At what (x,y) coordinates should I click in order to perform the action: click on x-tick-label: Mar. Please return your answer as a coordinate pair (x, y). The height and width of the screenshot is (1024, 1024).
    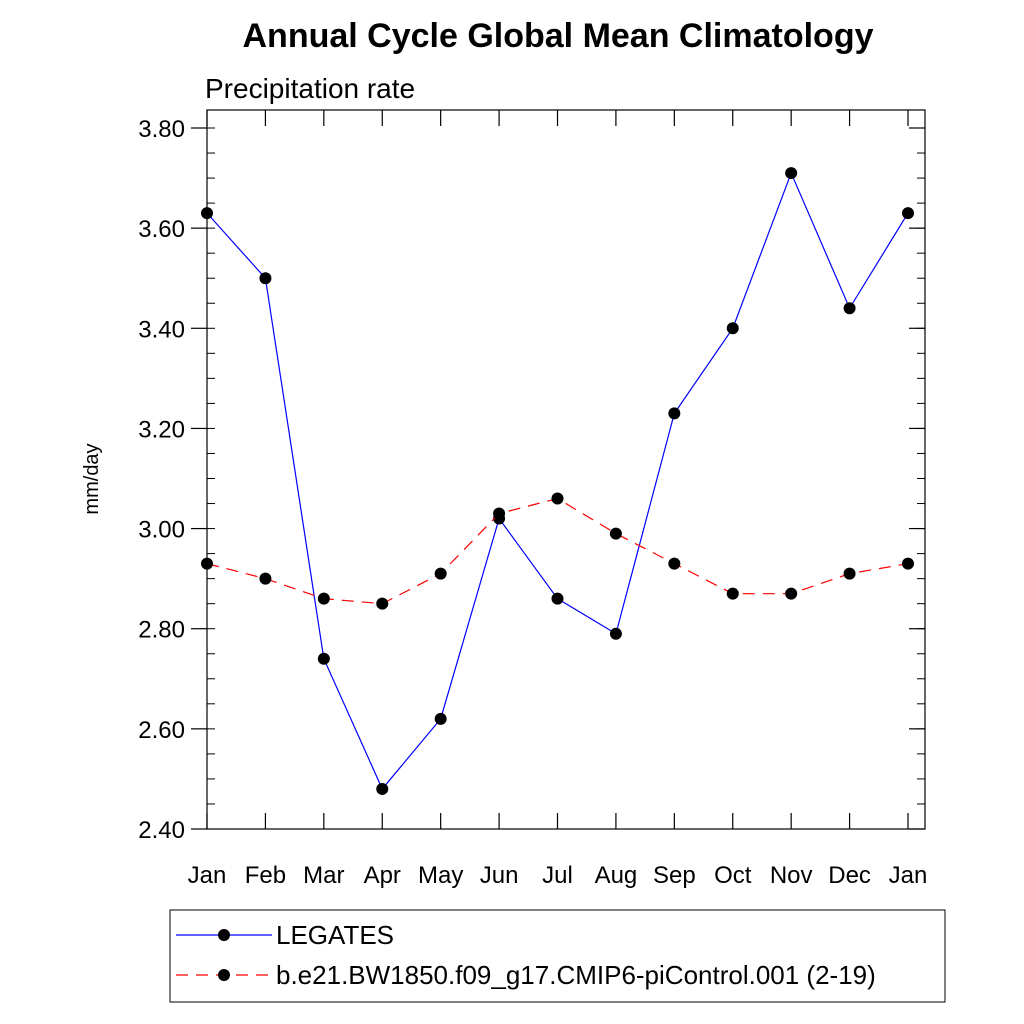
    Looking at the image, I should click on (323, 875).